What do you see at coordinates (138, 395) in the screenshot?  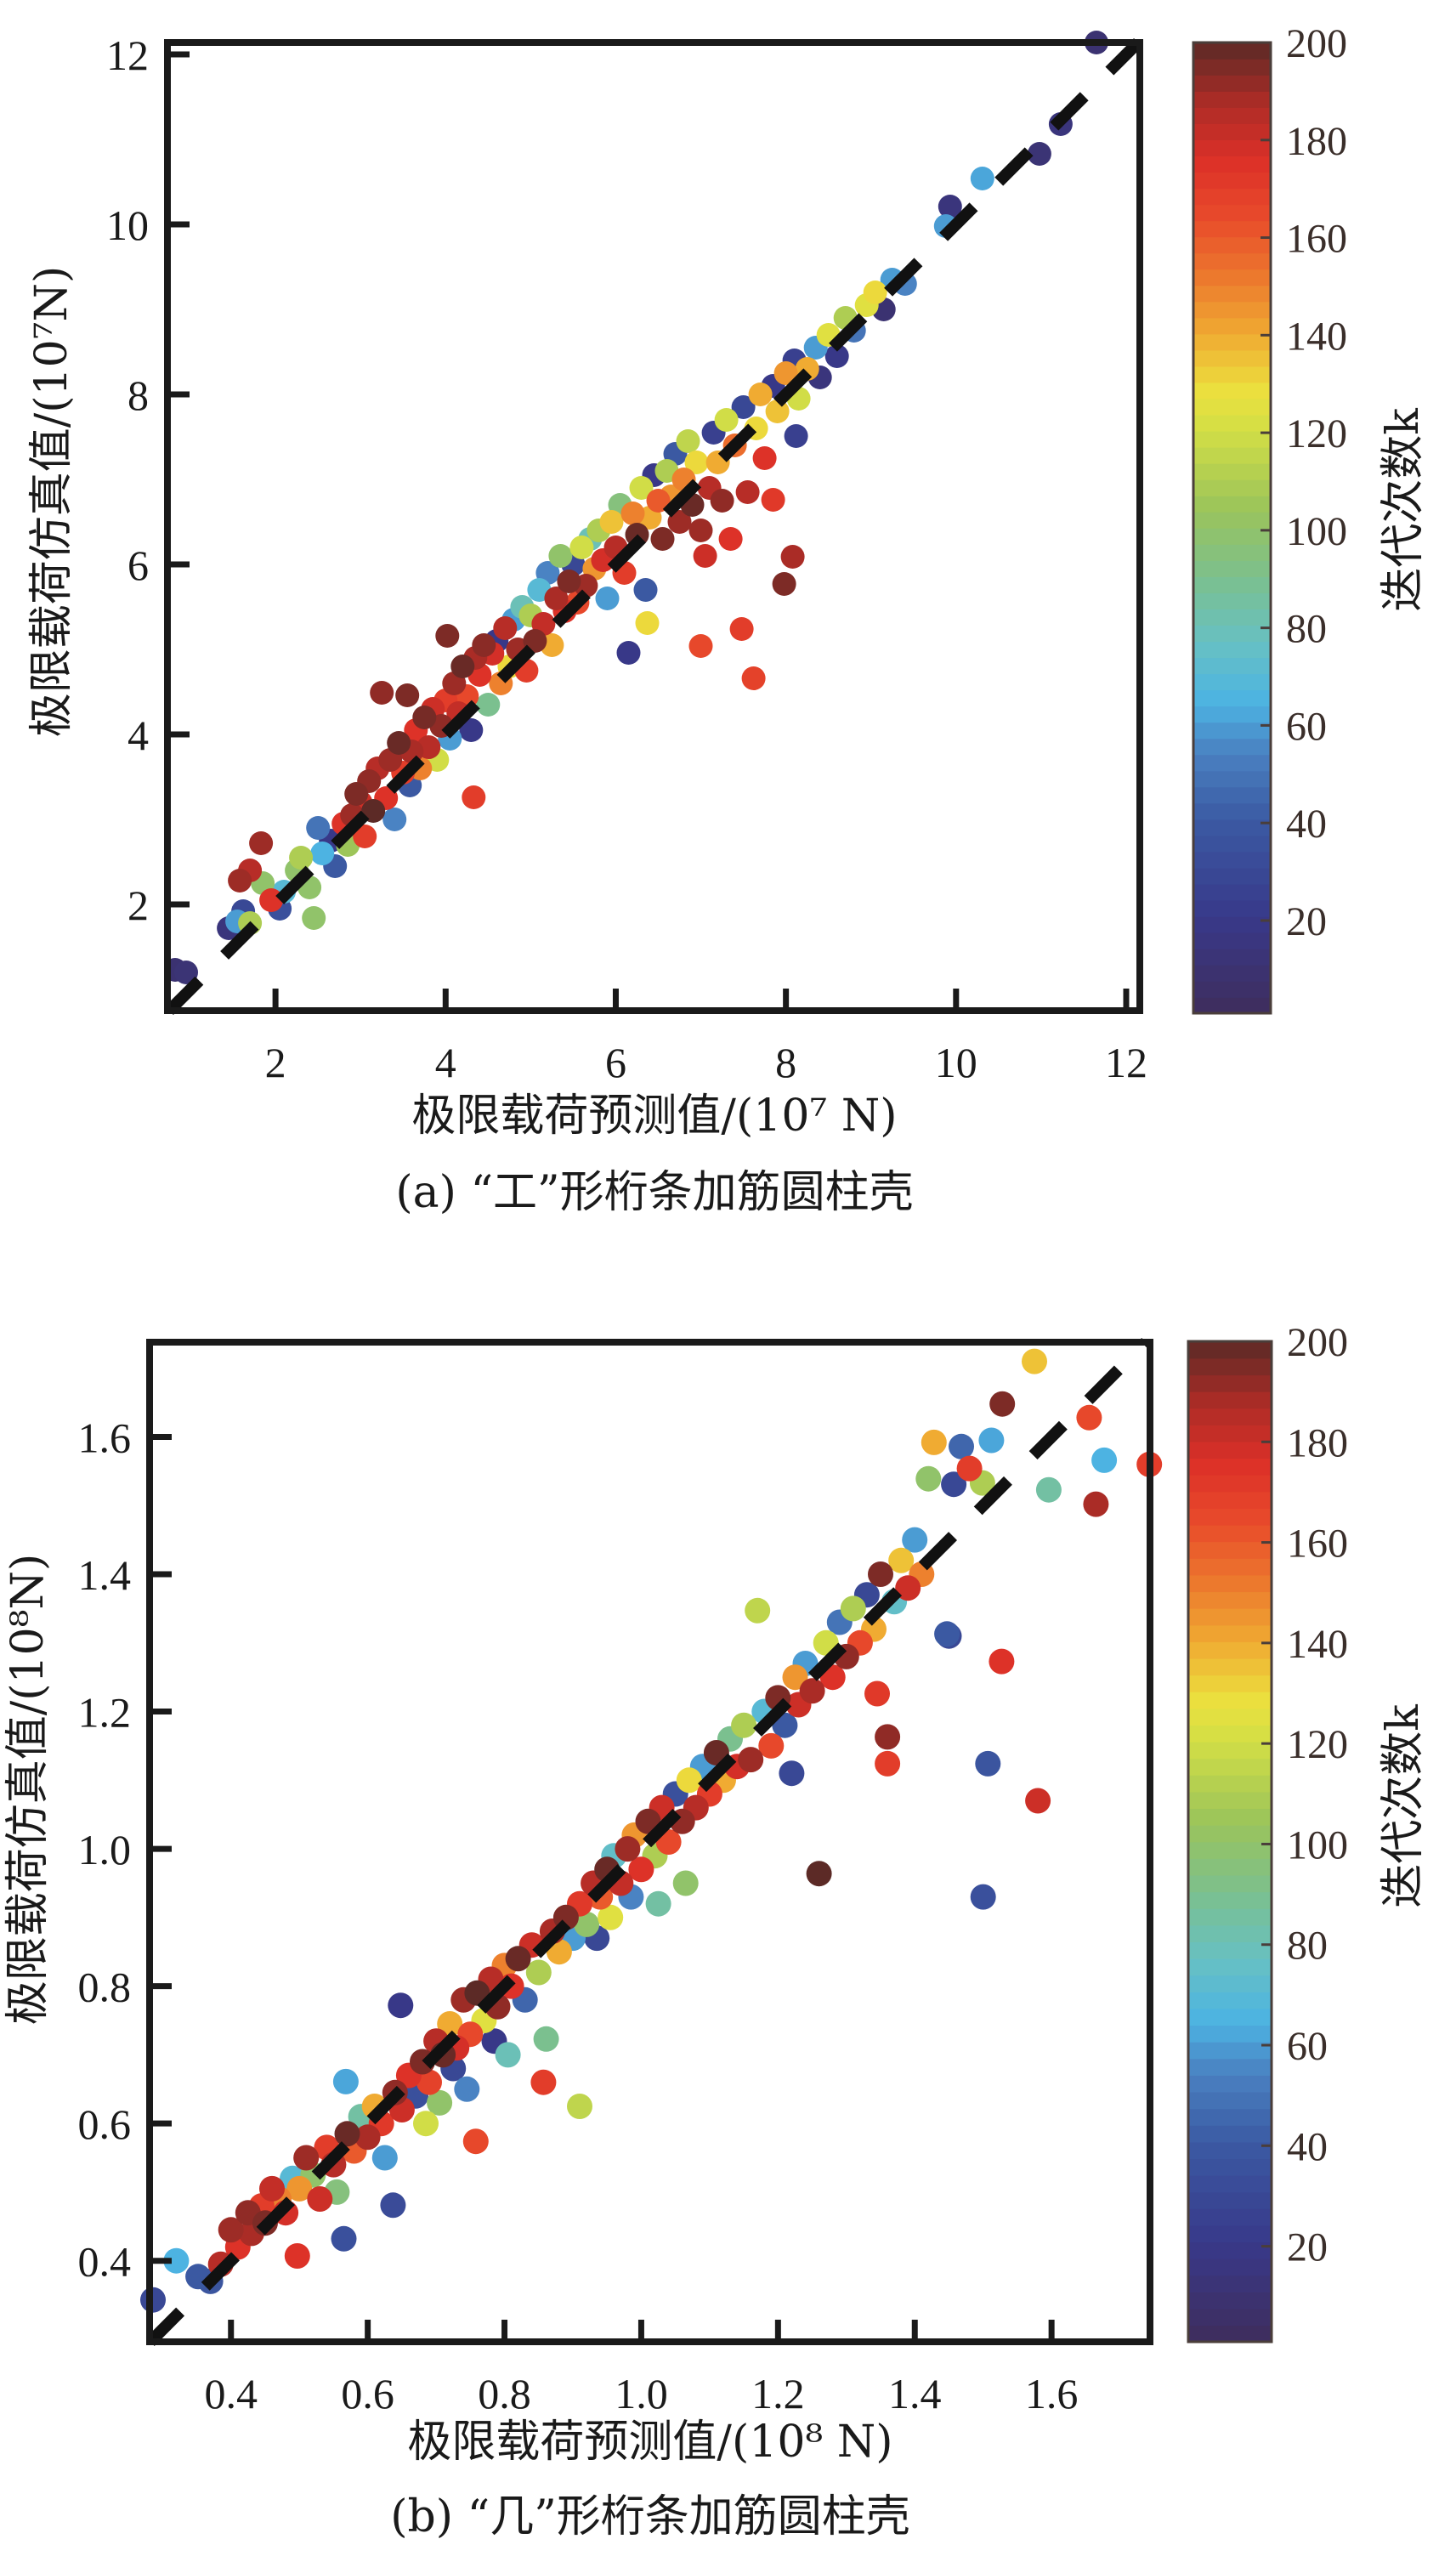 I see `y-tick-label: 8` at bounding box center [138, 395].